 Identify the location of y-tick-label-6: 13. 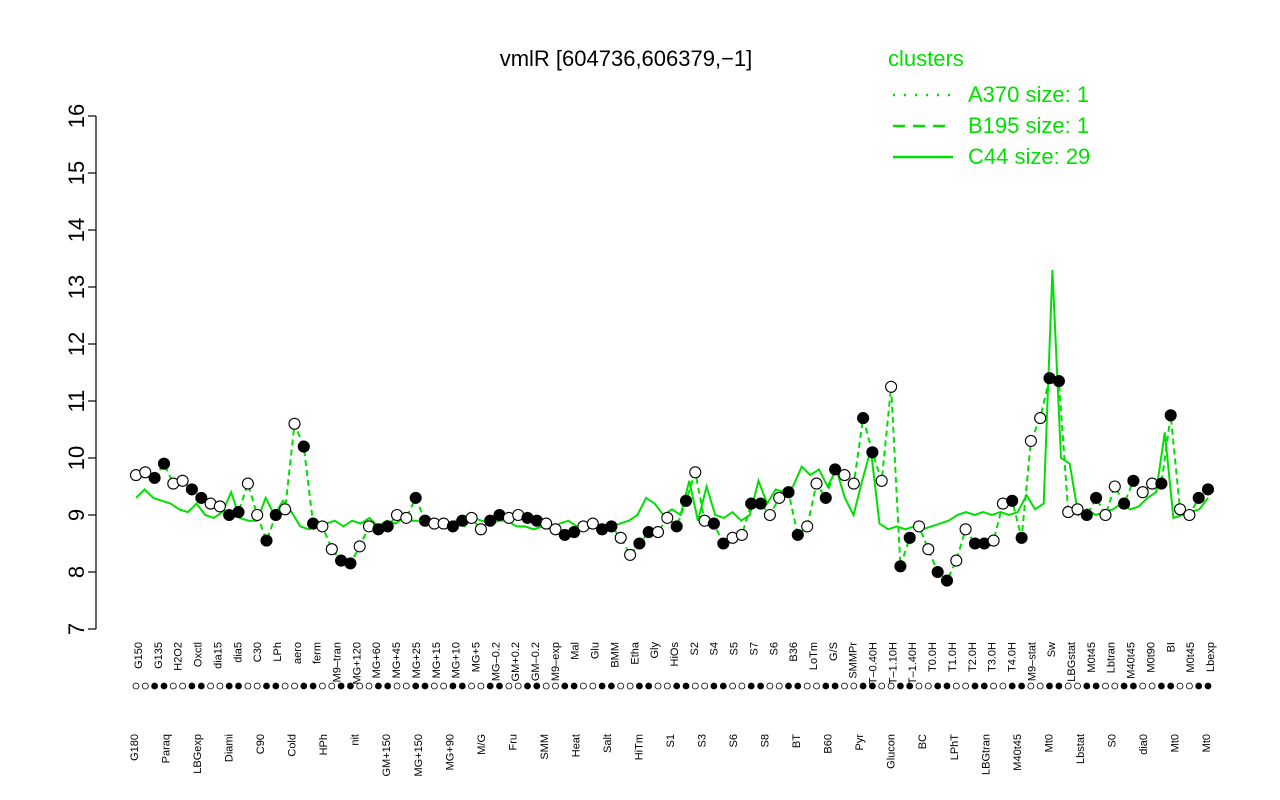
(76, 287).